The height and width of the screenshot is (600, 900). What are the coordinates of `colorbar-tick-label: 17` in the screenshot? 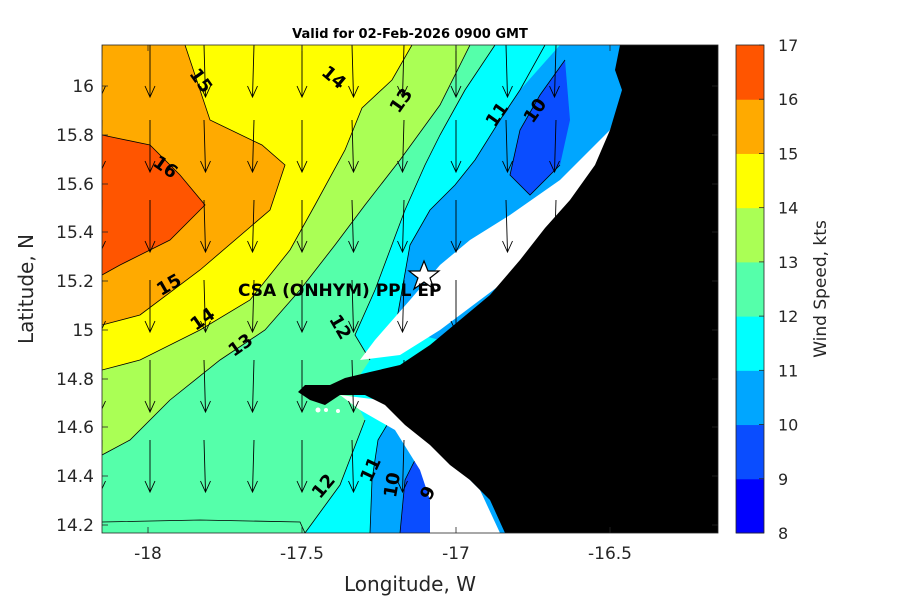 It's located at (788, 45).